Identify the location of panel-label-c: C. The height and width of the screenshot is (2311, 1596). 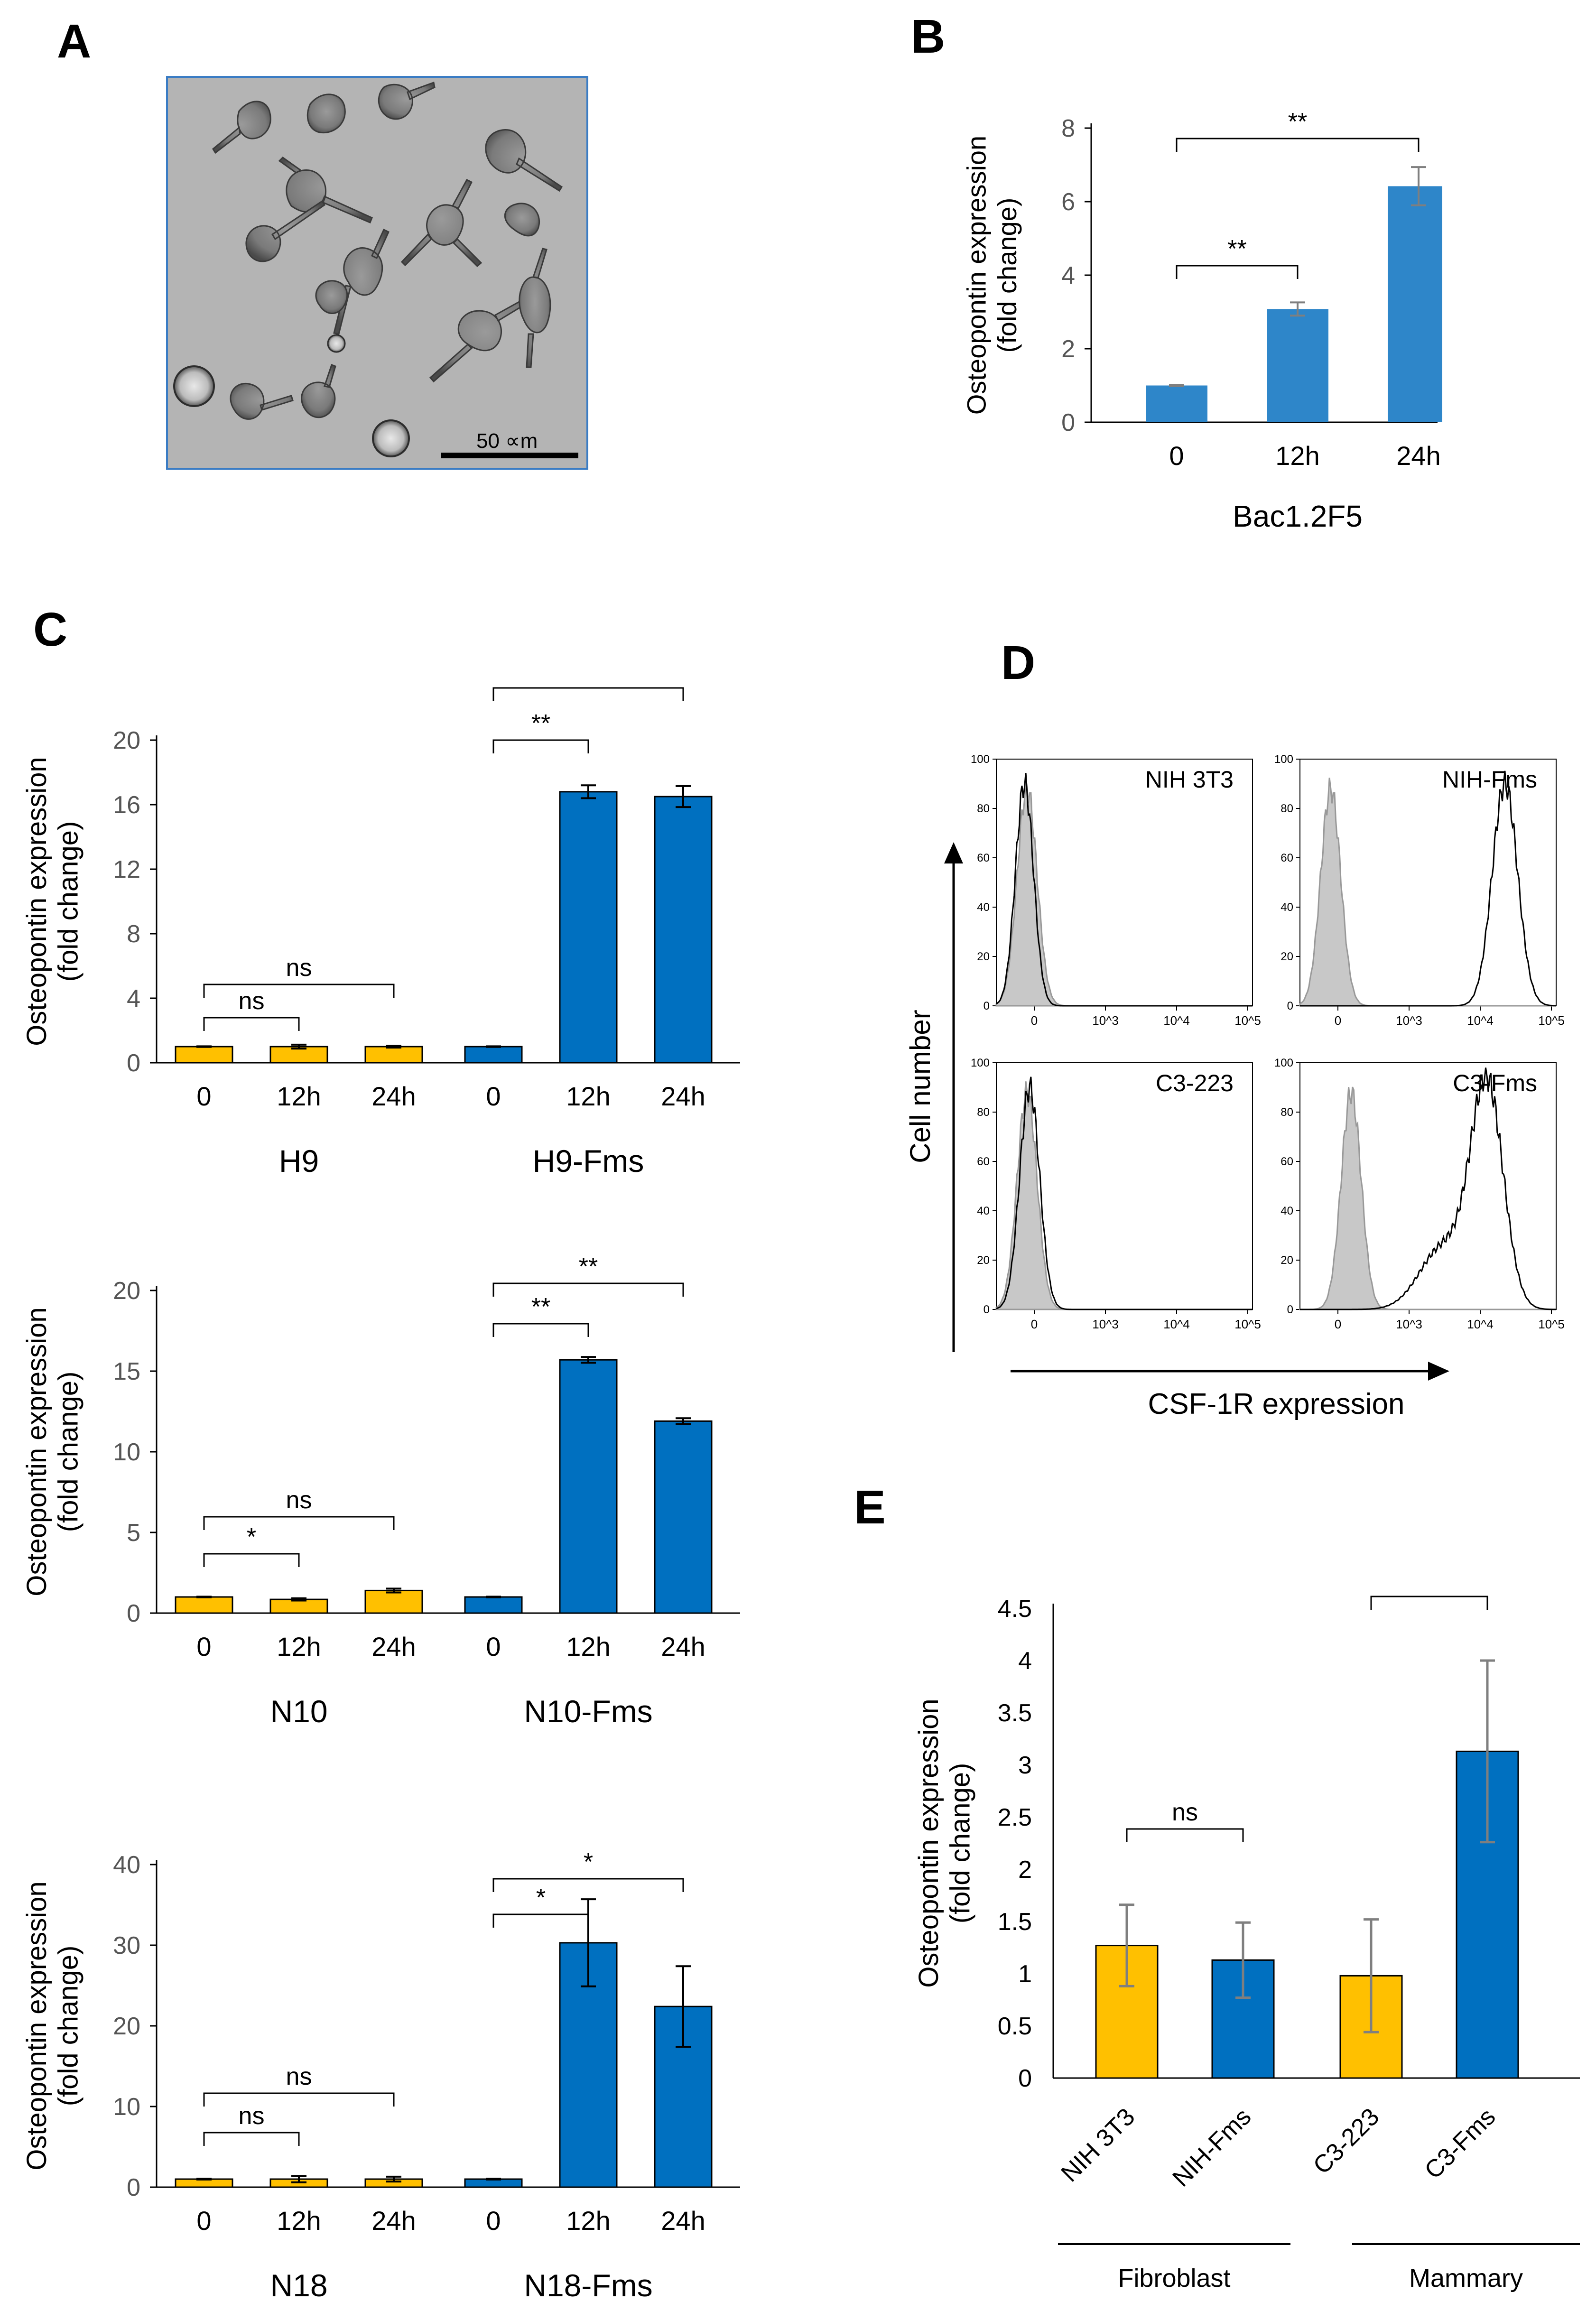
(50, 629).